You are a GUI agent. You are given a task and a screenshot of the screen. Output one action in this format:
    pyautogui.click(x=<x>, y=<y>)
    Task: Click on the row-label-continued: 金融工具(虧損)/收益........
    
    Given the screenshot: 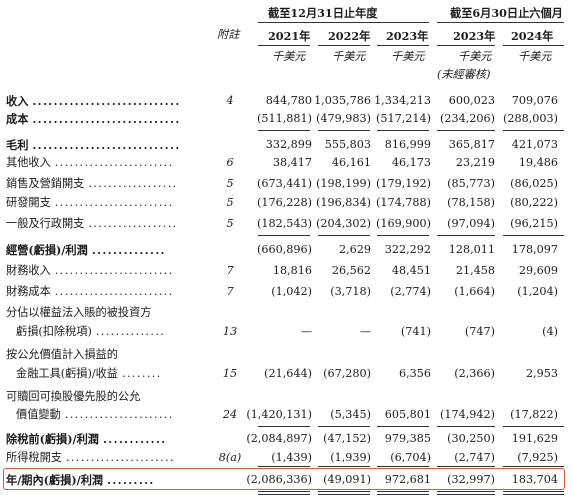 What is the action you would take?
    pyautogui.click(x=89, y=373)
    